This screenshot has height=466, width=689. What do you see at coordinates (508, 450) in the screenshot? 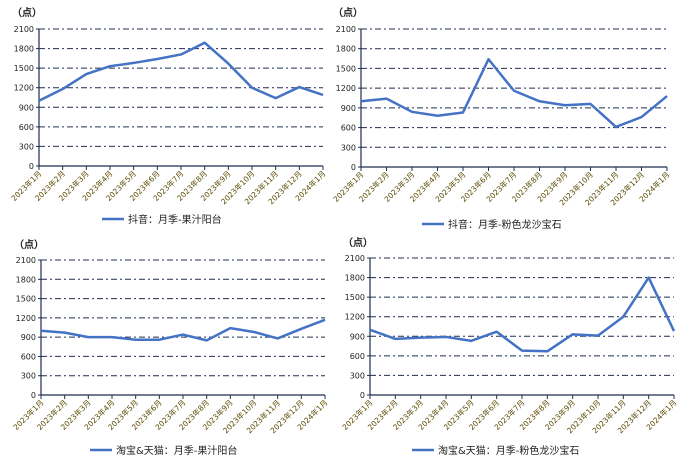
I see `legend-label: 淘宝&天猫：月季-粉色龙沙宝石` at bounding box center [508, 450].